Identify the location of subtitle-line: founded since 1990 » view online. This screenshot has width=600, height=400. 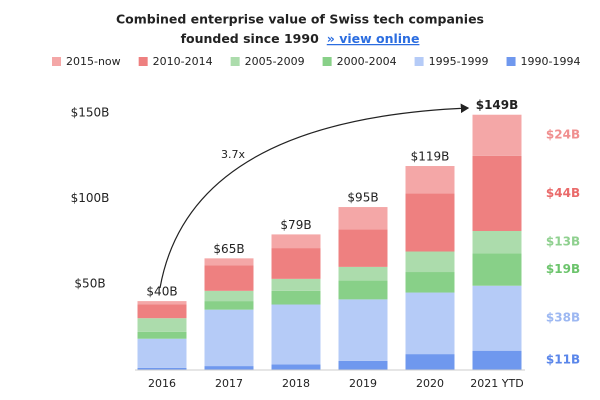
(300, 38).